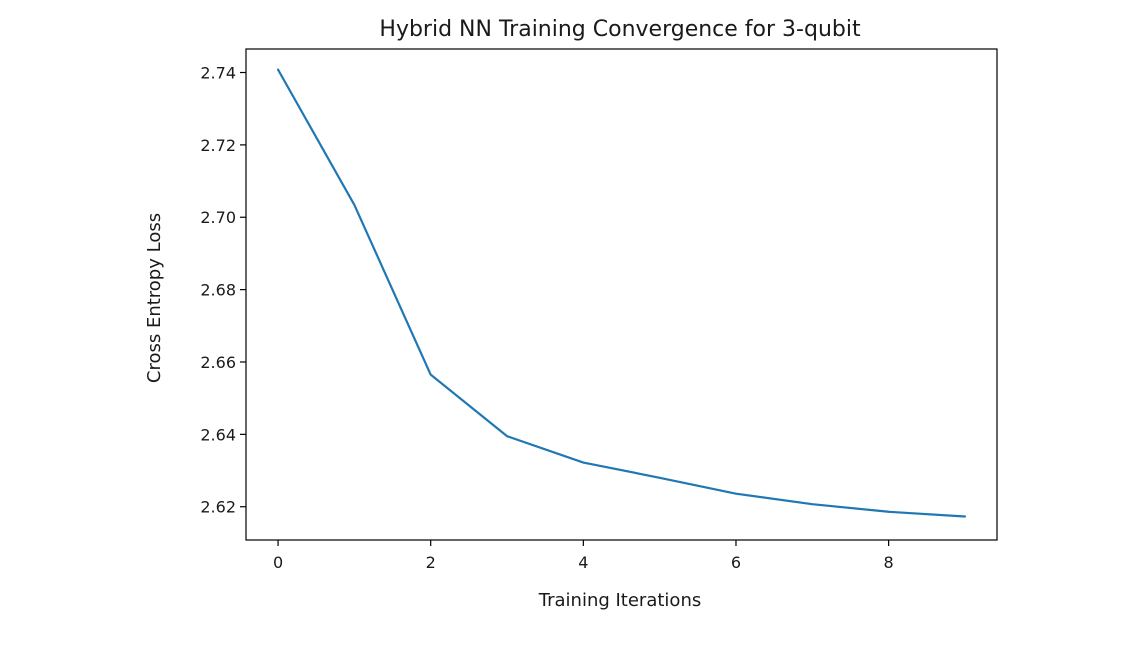 The width and height of the screenshot is (1136, 669). What do you see at coordinates (218, 362) in the screenshot?
I see `y-tick-label: 2.66` at bounding box center [218, 362].